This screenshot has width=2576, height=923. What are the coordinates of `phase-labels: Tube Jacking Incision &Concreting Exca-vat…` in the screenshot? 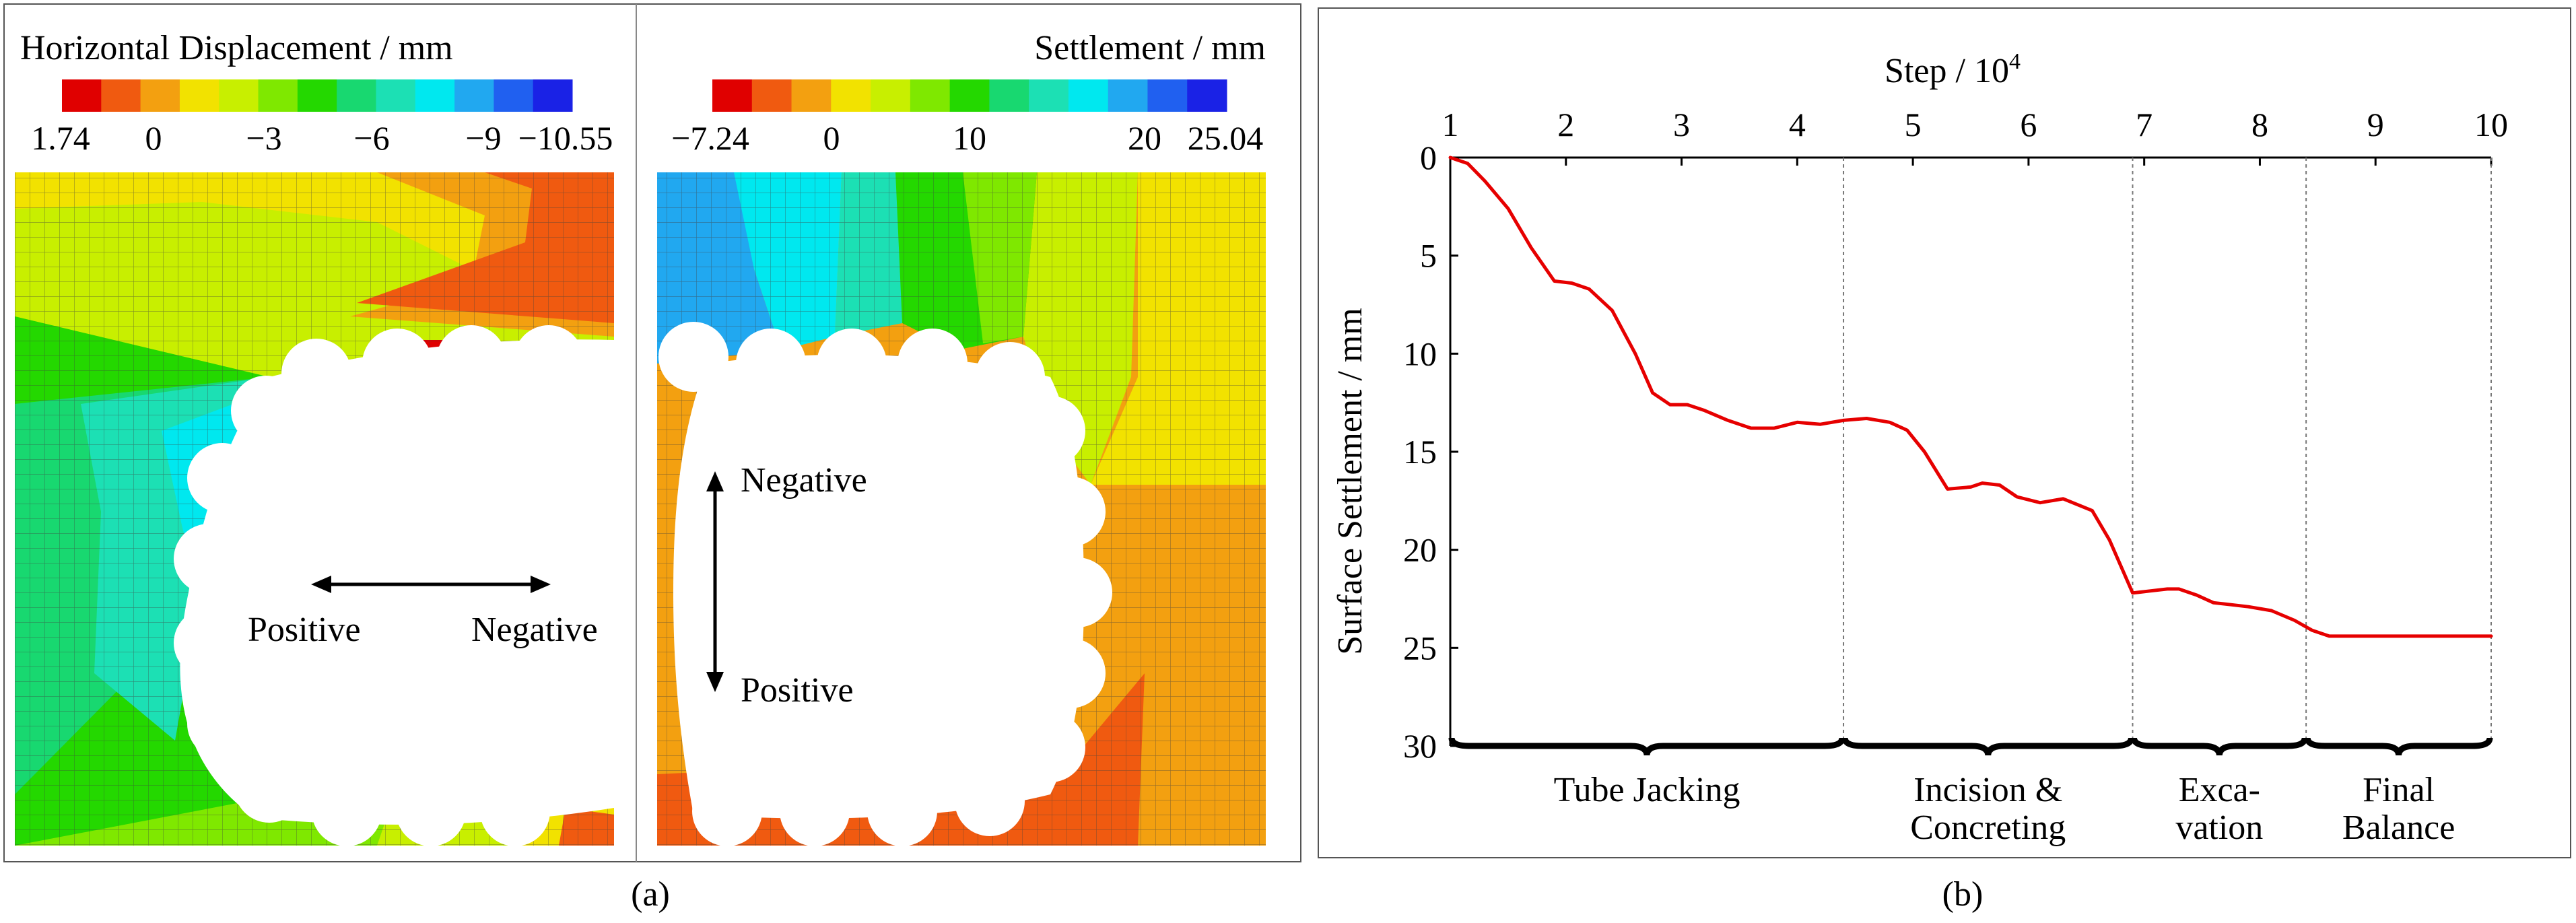 It's located at (2004, 809).